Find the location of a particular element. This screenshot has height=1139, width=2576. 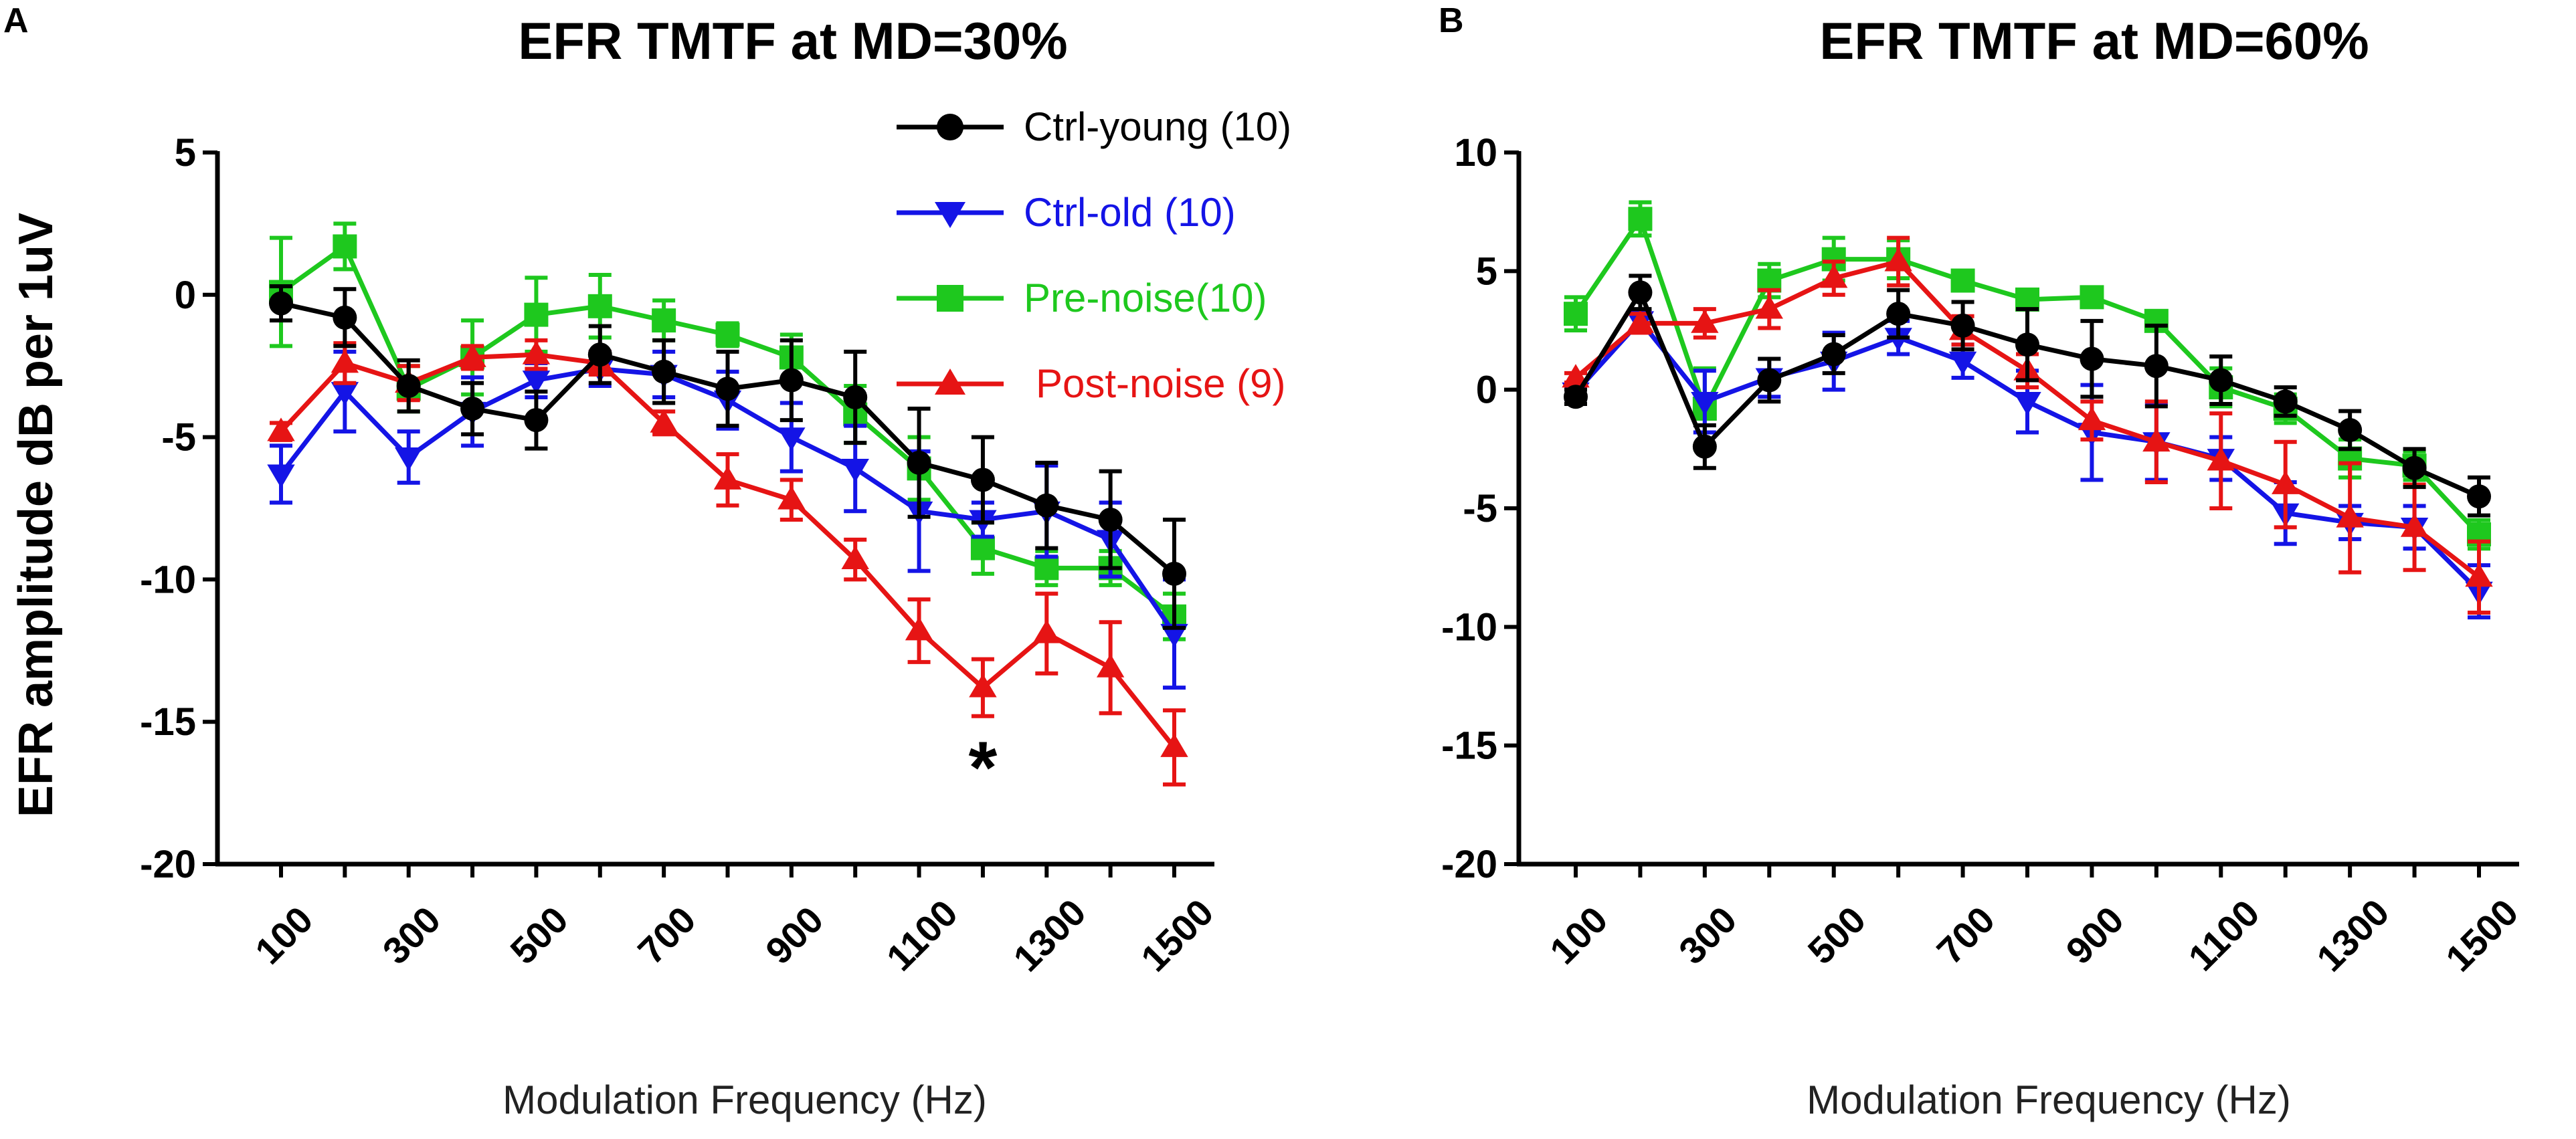

legend-label: Pre-noise(10) is located at coordinates (1145, 298).